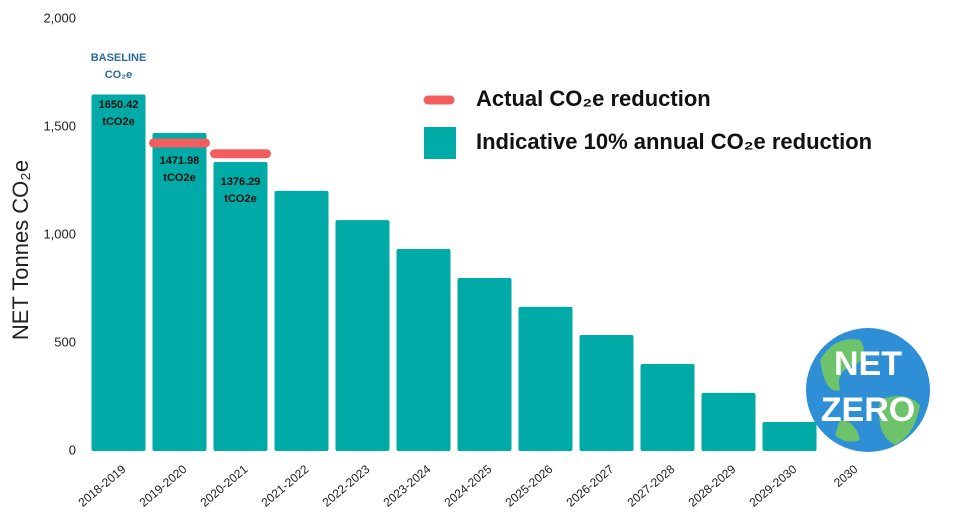 Image resolution: width=961 pixels, height=524 pixels. Describe the element at coordinates (72, 449) in the screenshot. I see `y-tick-label: 0` at that location.